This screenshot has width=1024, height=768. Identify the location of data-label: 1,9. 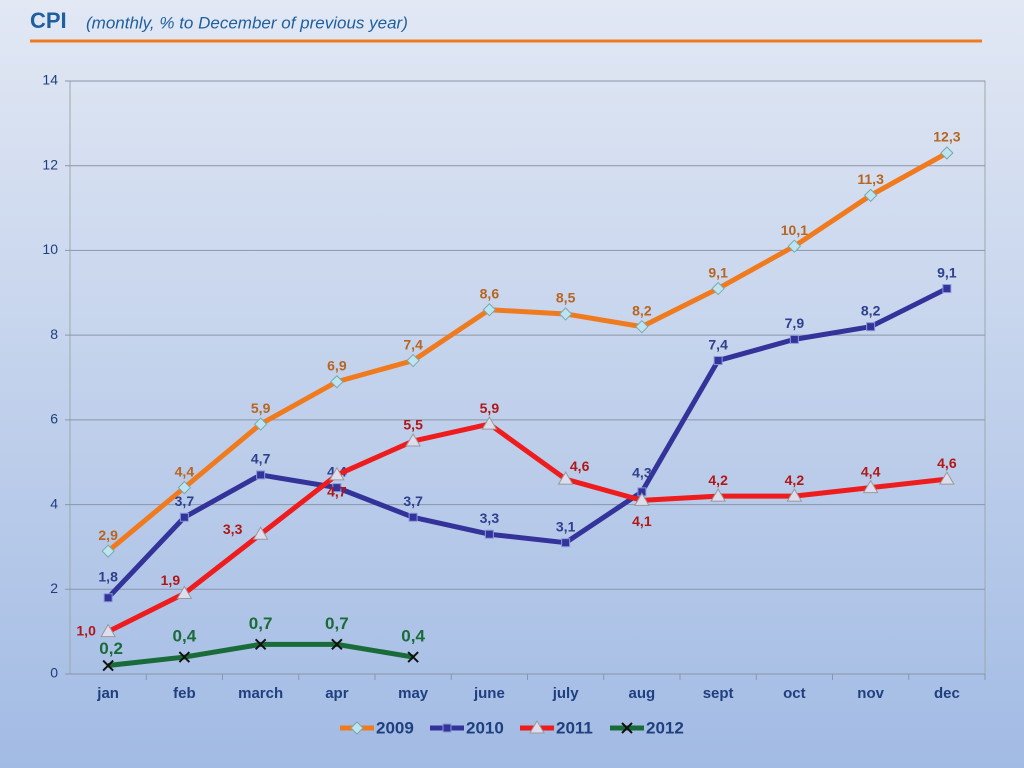
(171, 580).